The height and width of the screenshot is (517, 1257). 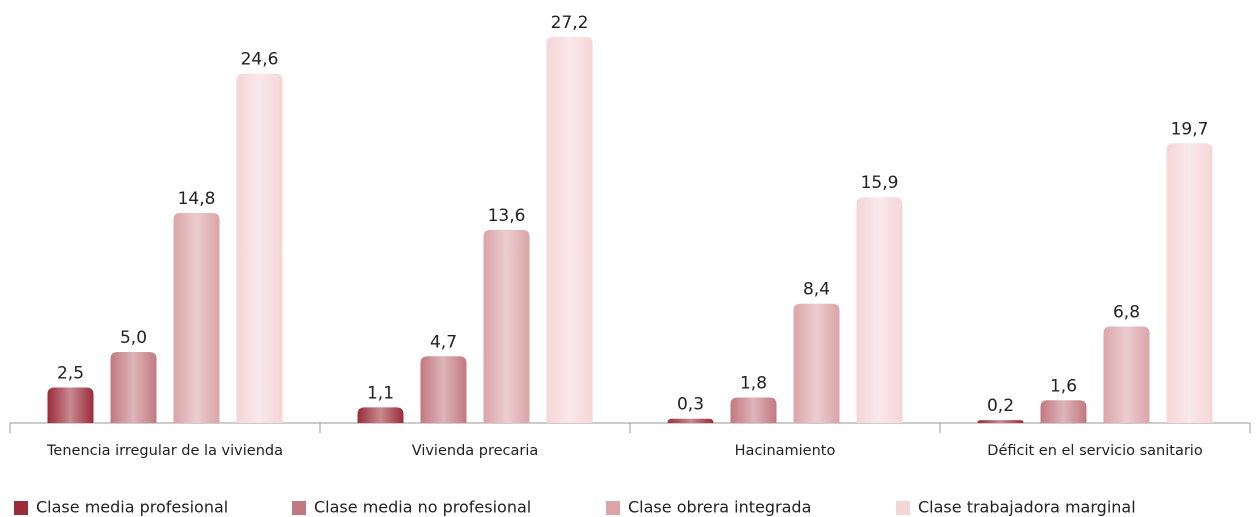 What do you see at coordinates (197, 199) in the screenshot?
I see `data-label: 14,8` at bounding box center [197, 199].